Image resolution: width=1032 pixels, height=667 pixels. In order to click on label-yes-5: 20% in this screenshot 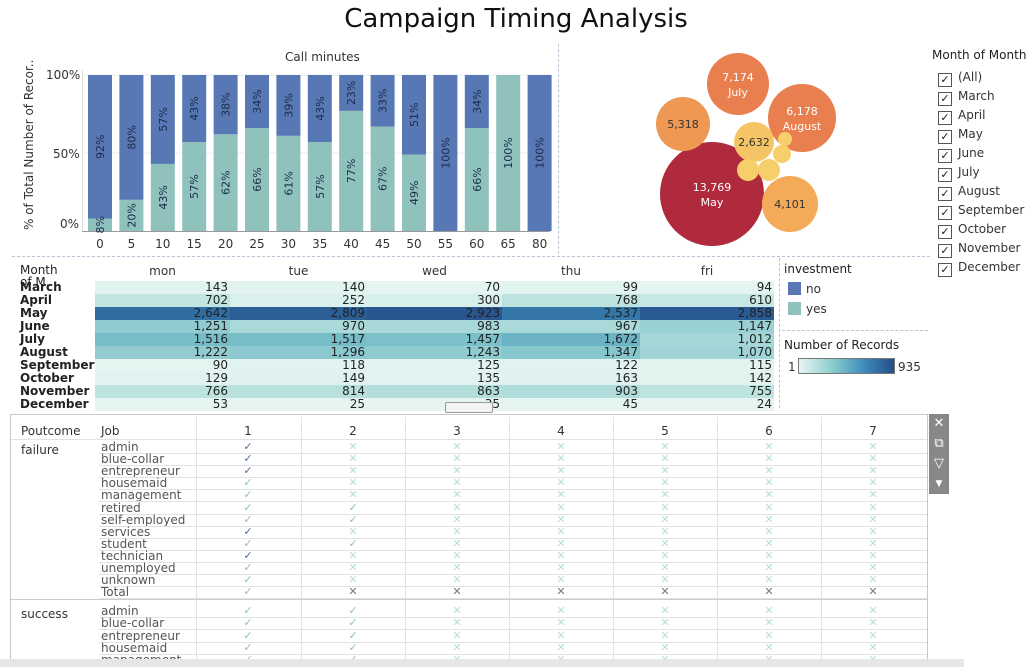, I will do `click(131, 215)`.